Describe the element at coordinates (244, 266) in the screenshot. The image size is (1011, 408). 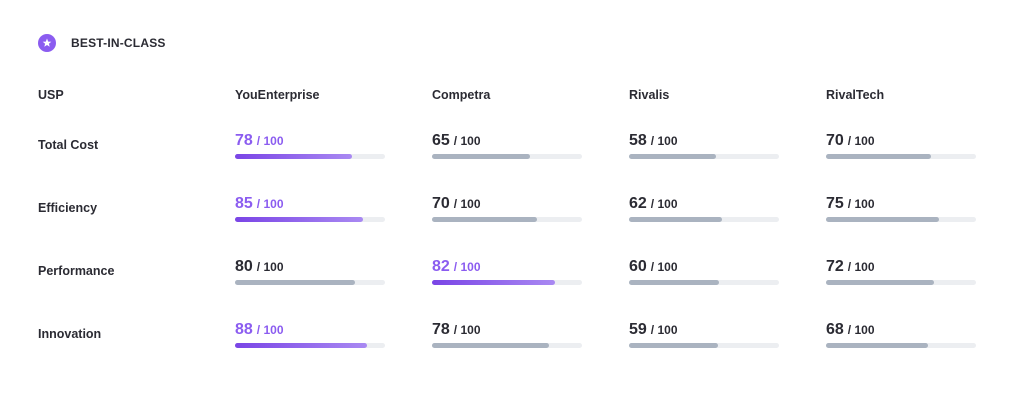
I see `score-value: 80` at that location.